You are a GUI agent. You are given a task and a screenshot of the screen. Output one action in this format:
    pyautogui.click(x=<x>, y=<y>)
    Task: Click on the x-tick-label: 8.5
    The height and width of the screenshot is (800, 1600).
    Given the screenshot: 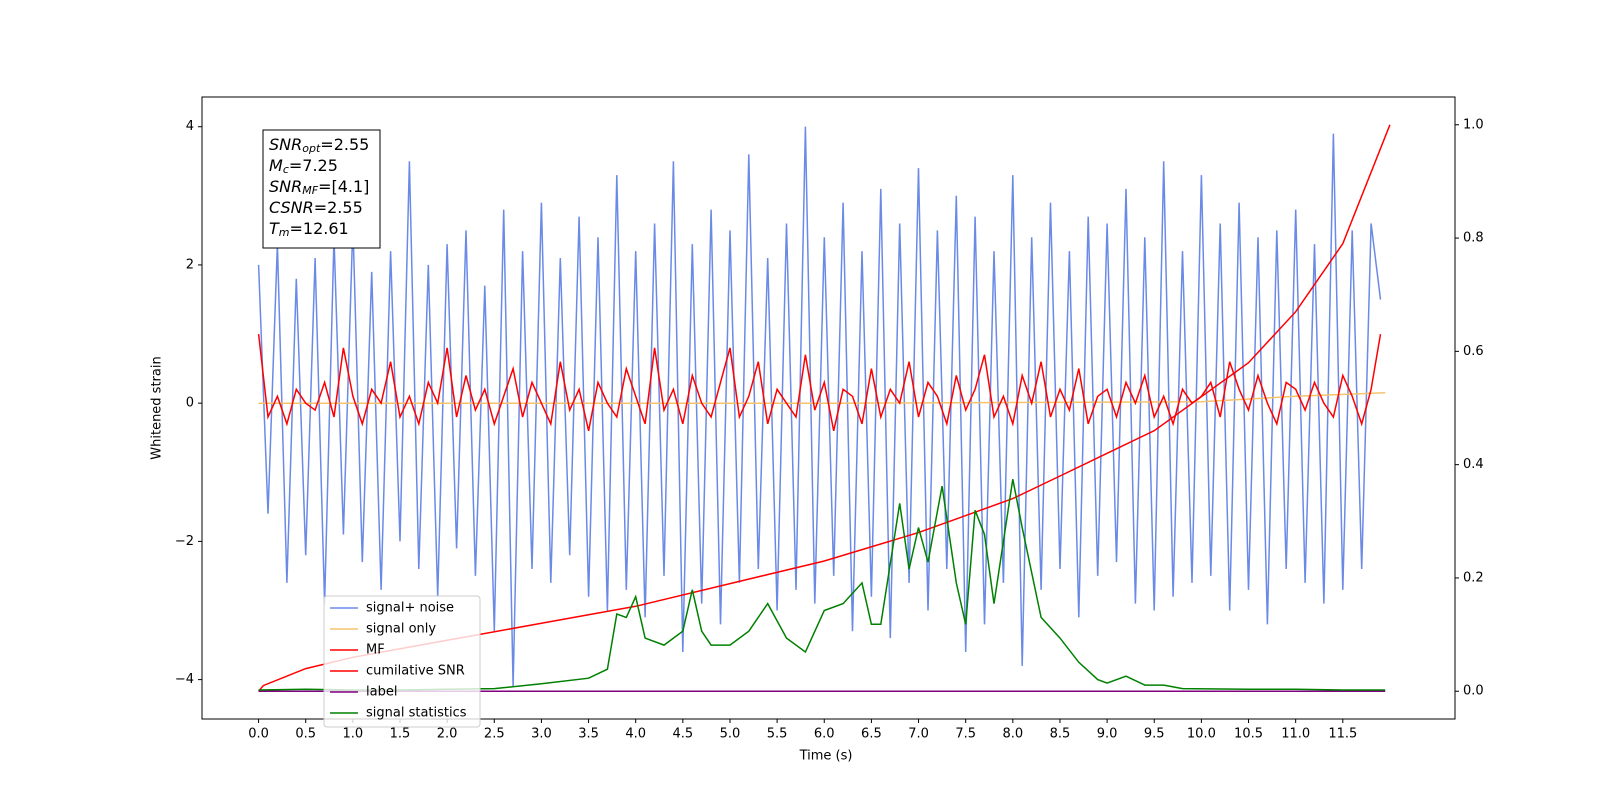 What is the action you would take?
    pyautogui.click(x=1060, y=734)
    